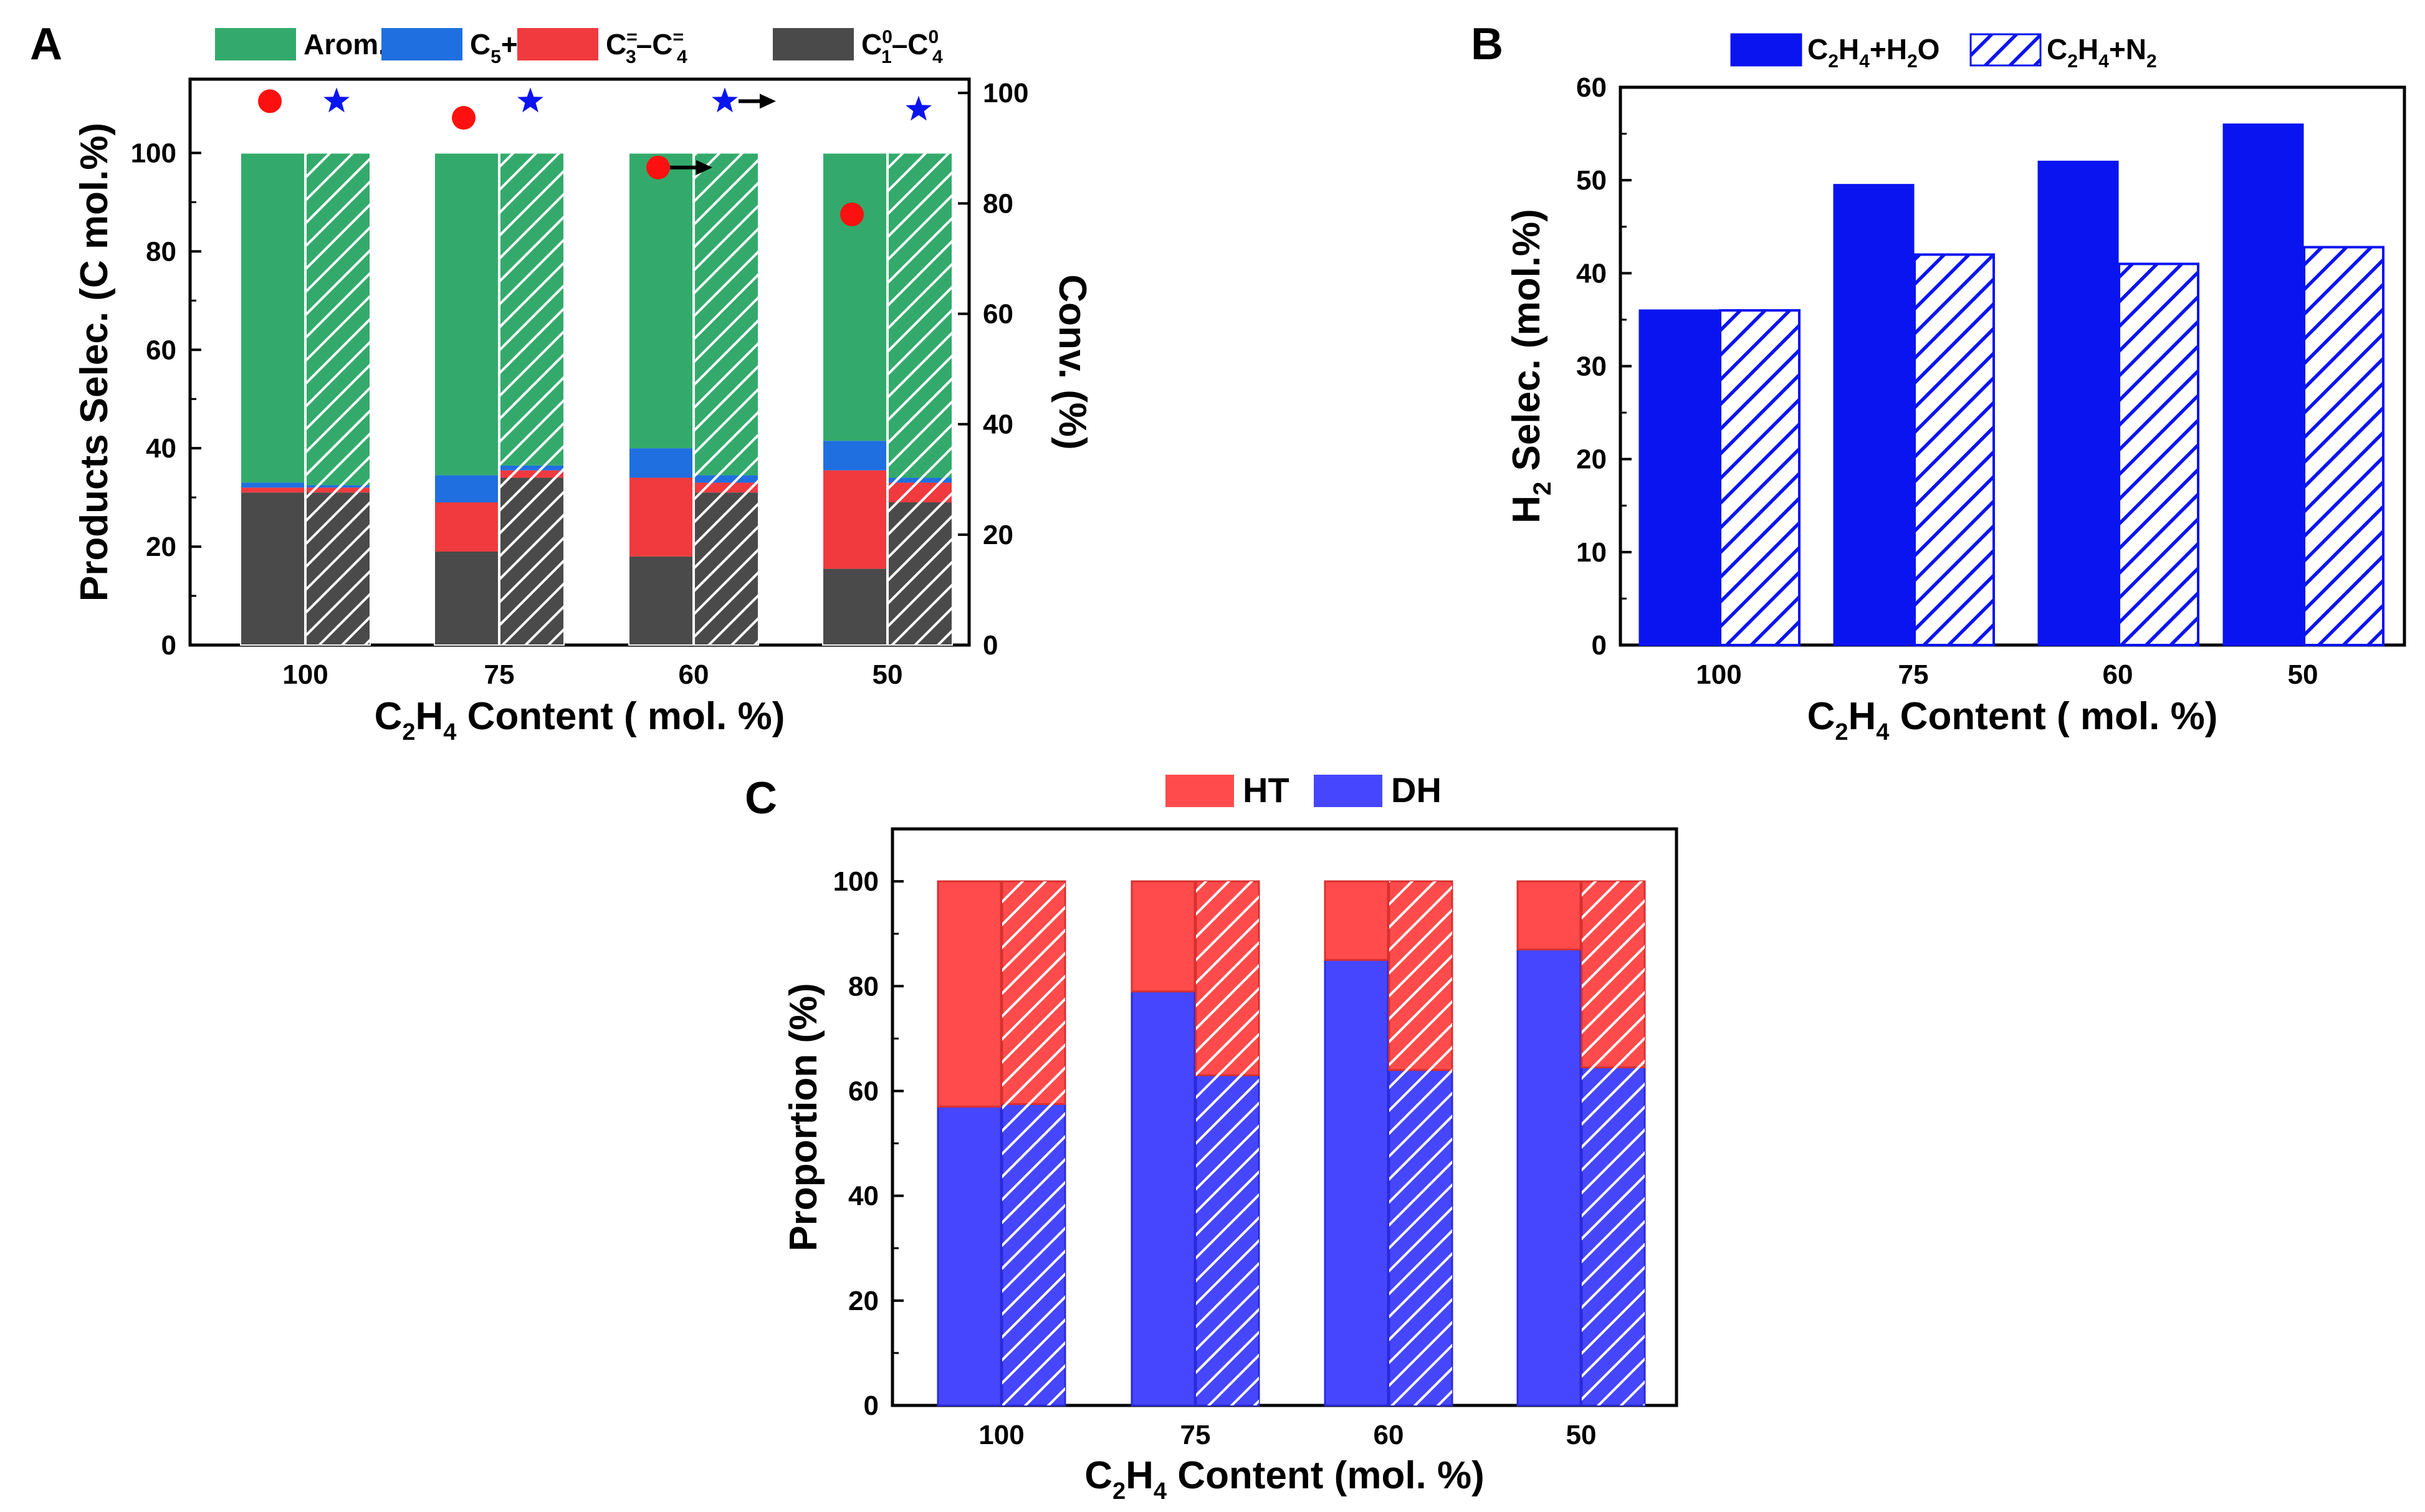 This screenshot has width=2425, height=1512. I want to click on arrow-circle-axis-head, so click(704, 168).